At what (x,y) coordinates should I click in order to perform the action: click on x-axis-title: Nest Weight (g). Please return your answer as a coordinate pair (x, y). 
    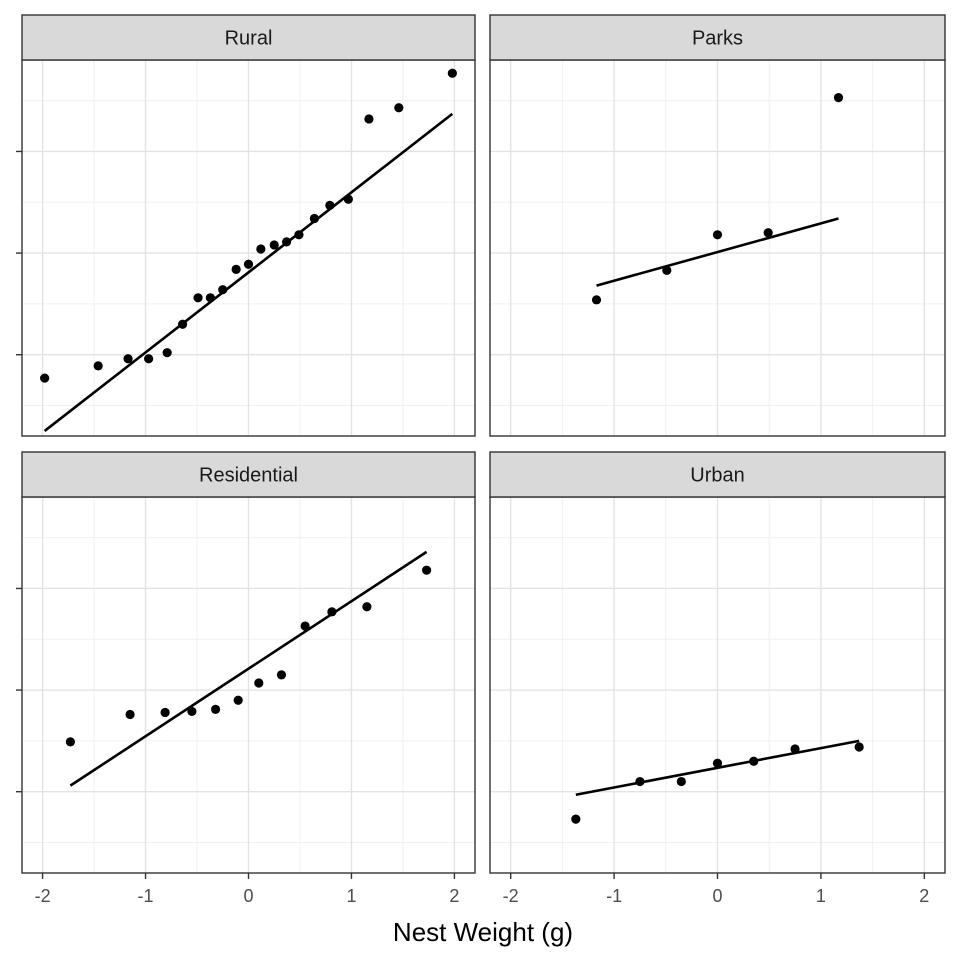
    Looking at the image, I should click on (483, 932).